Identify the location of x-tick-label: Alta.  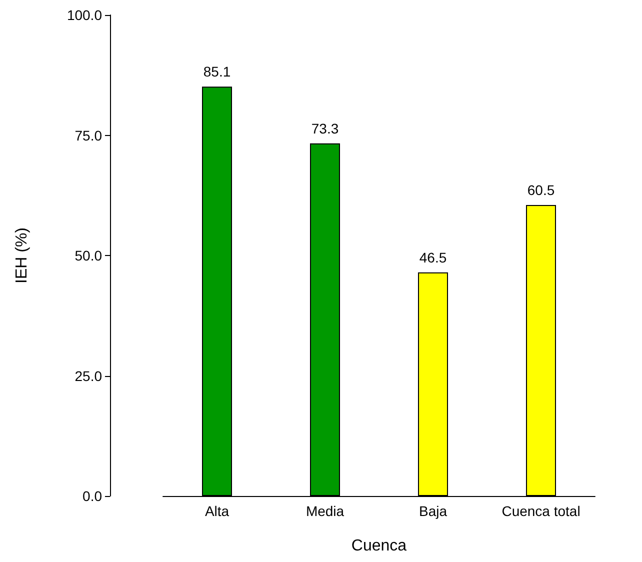
(217, 511).